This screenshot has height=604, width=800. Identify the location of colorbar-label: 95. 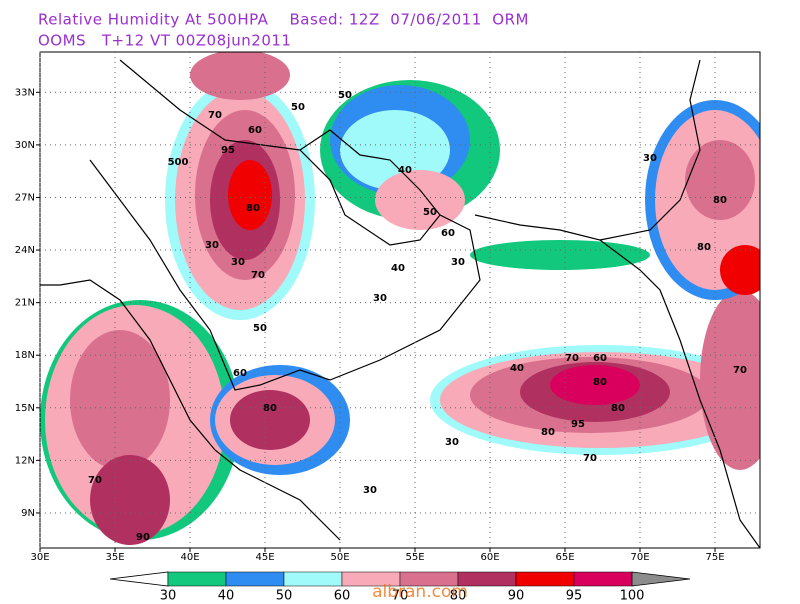
(574, 595).